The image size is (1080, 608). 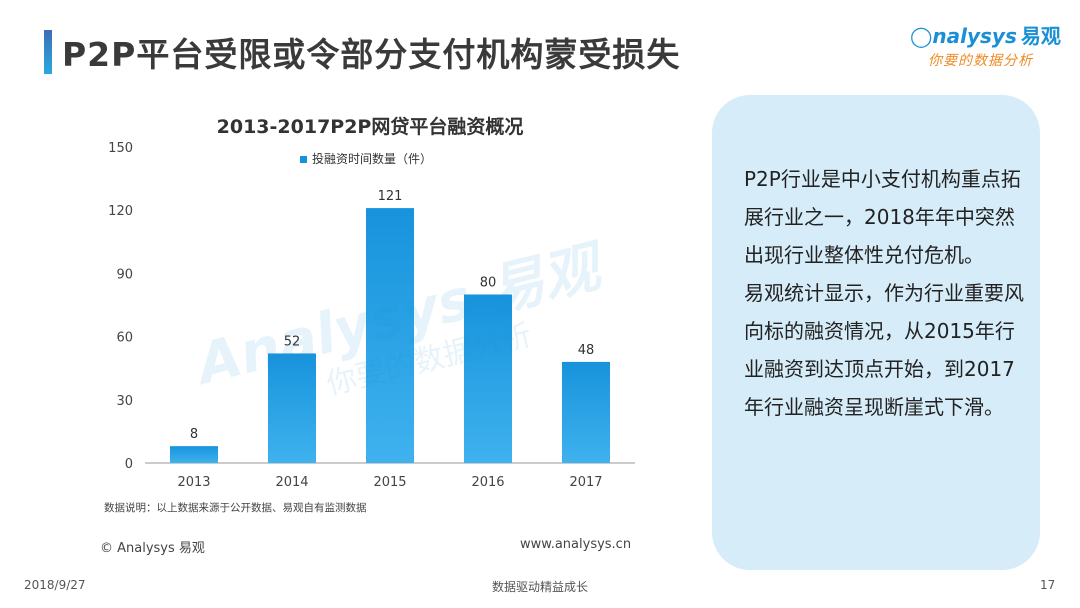 I want to click on y-tick-label: 120, so click(x=120, y=211).